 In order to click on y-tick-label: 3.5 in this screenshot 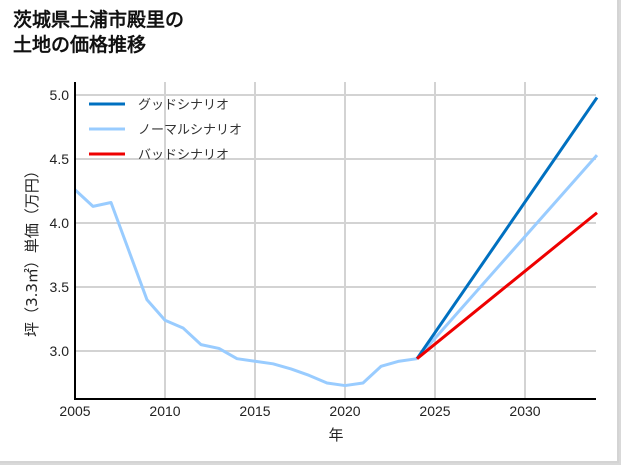, I will do `click(60, 287)`.